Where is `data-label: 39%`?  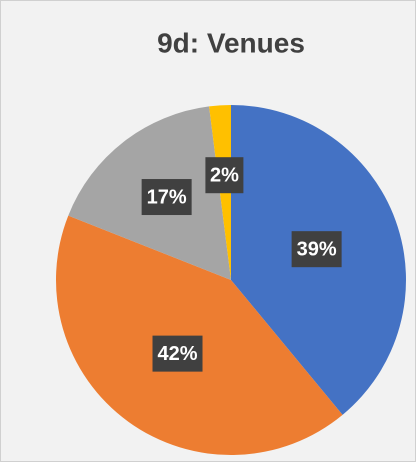 data-label: 39% is located at coordinates (317, 249).